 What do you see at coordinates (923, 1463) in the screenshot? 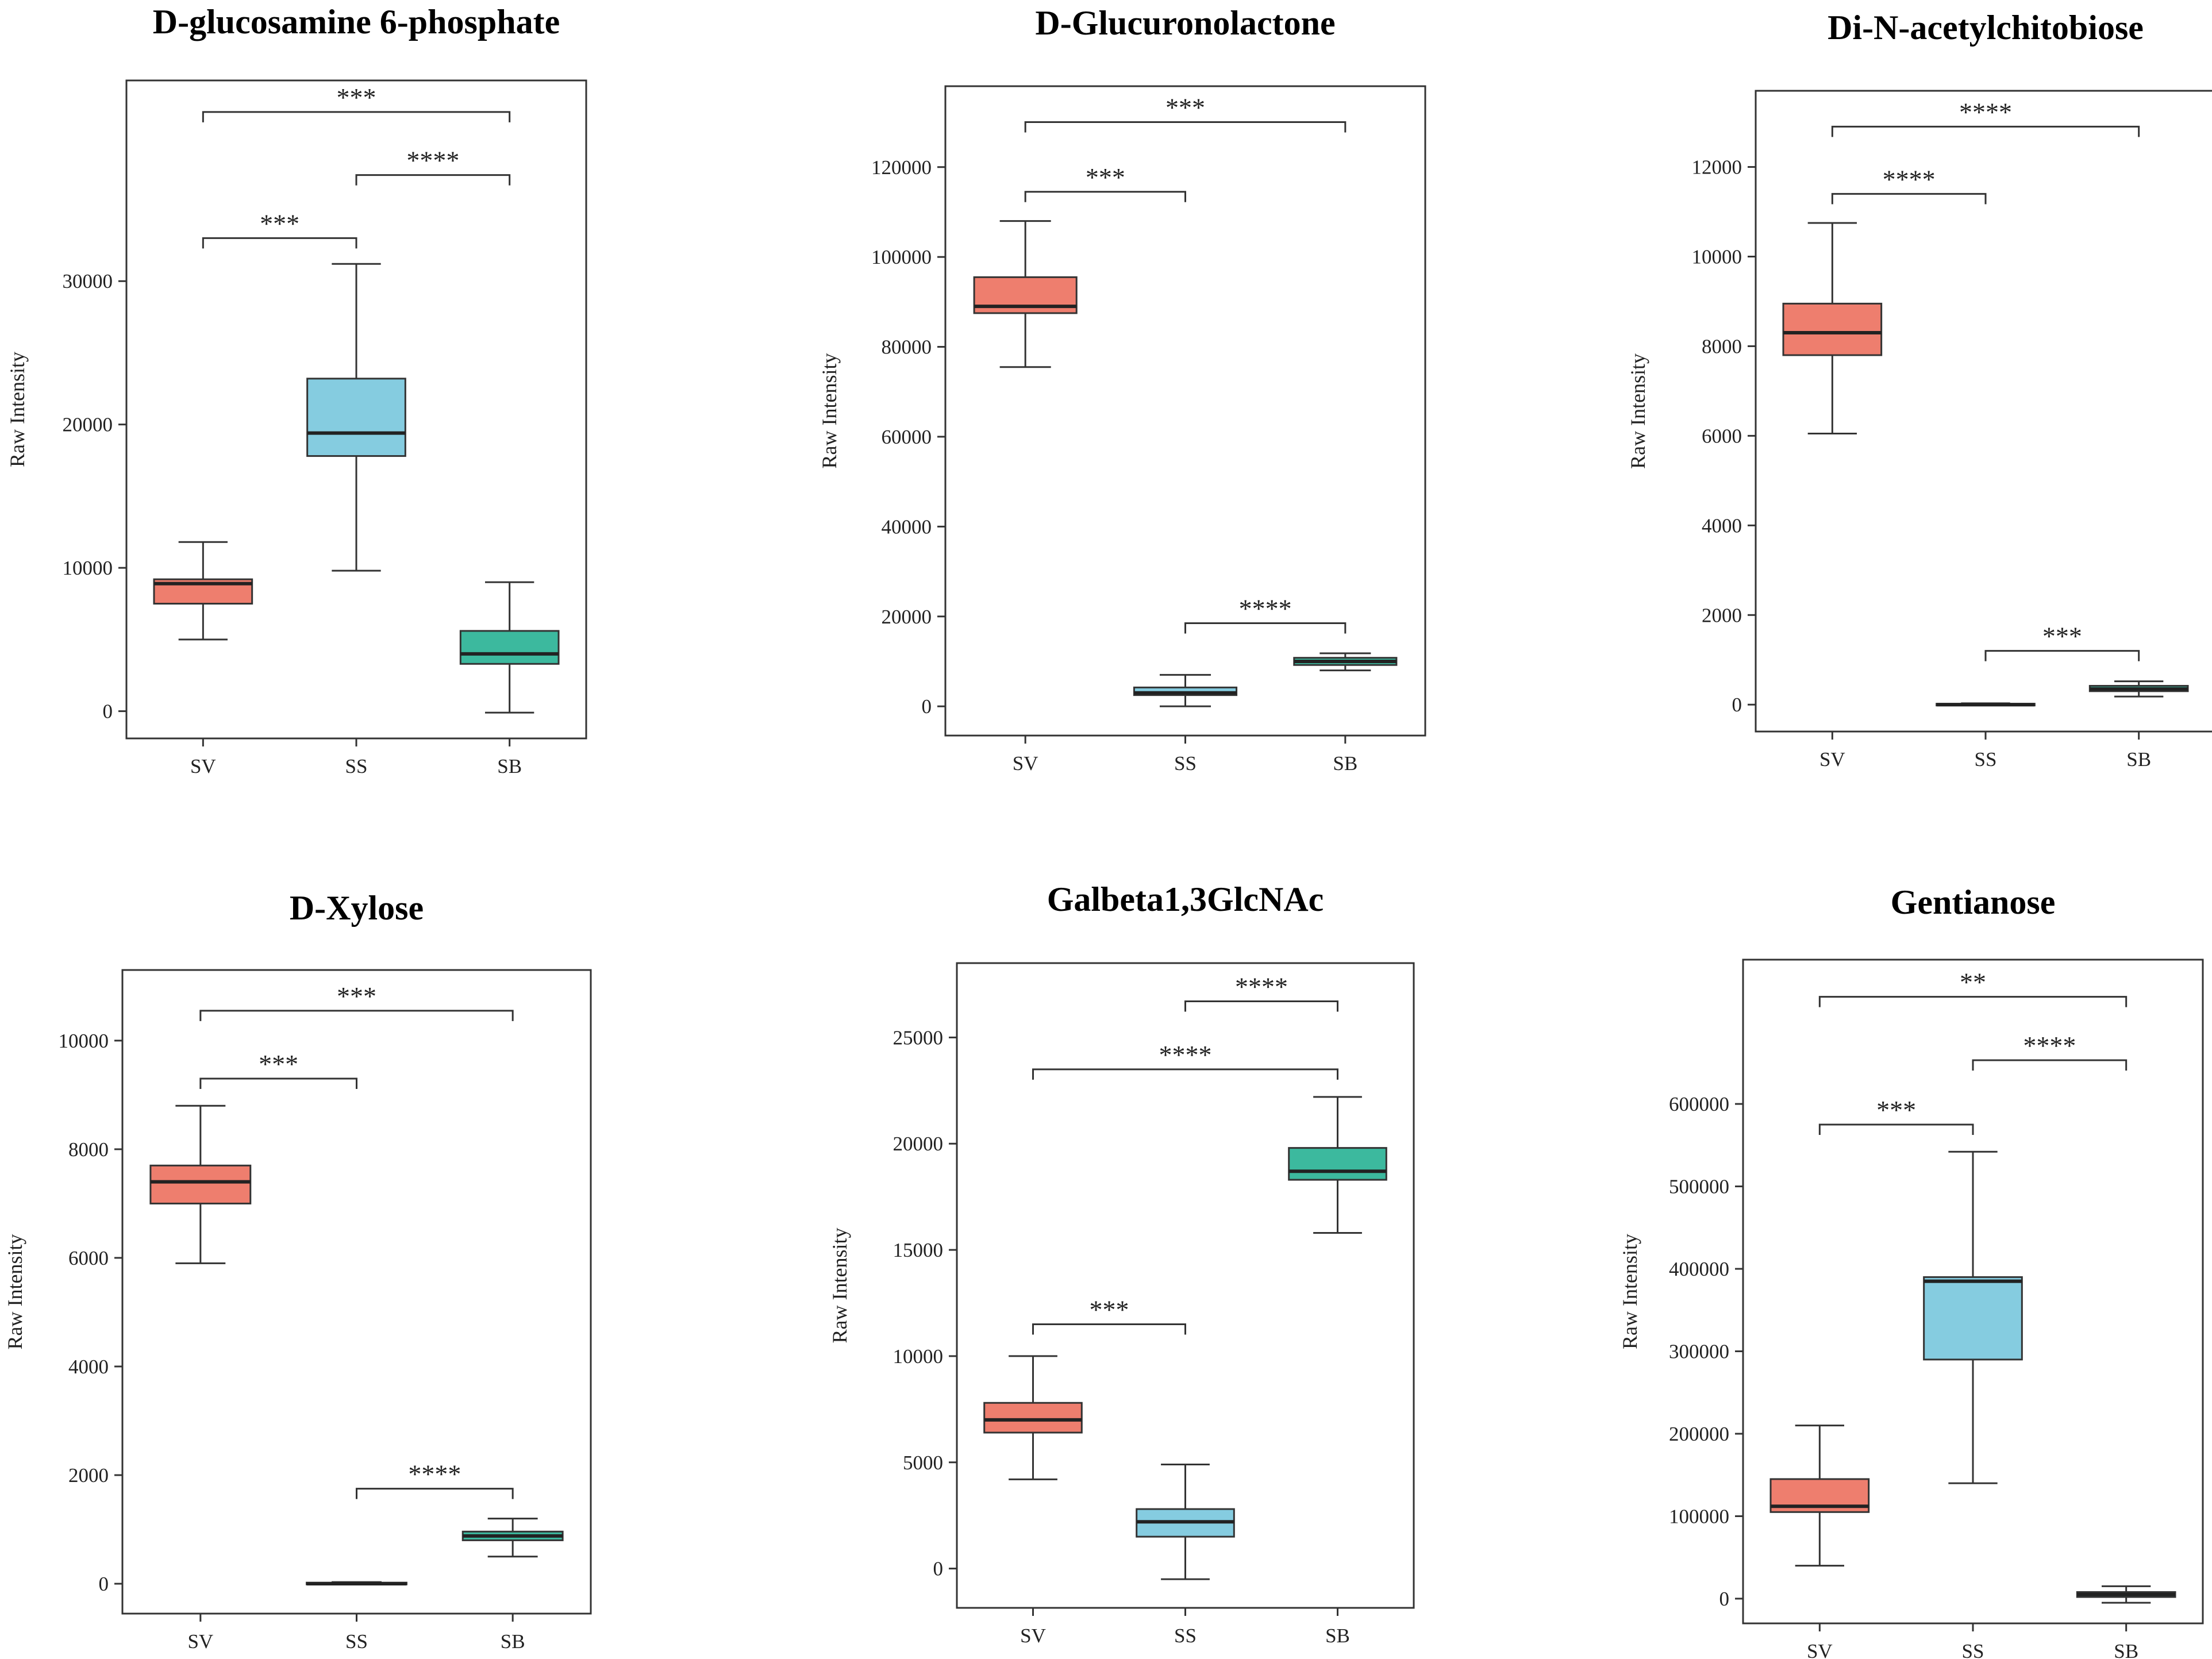
I see `y-tick-label: 5000` at bounding box center [923, 1463].